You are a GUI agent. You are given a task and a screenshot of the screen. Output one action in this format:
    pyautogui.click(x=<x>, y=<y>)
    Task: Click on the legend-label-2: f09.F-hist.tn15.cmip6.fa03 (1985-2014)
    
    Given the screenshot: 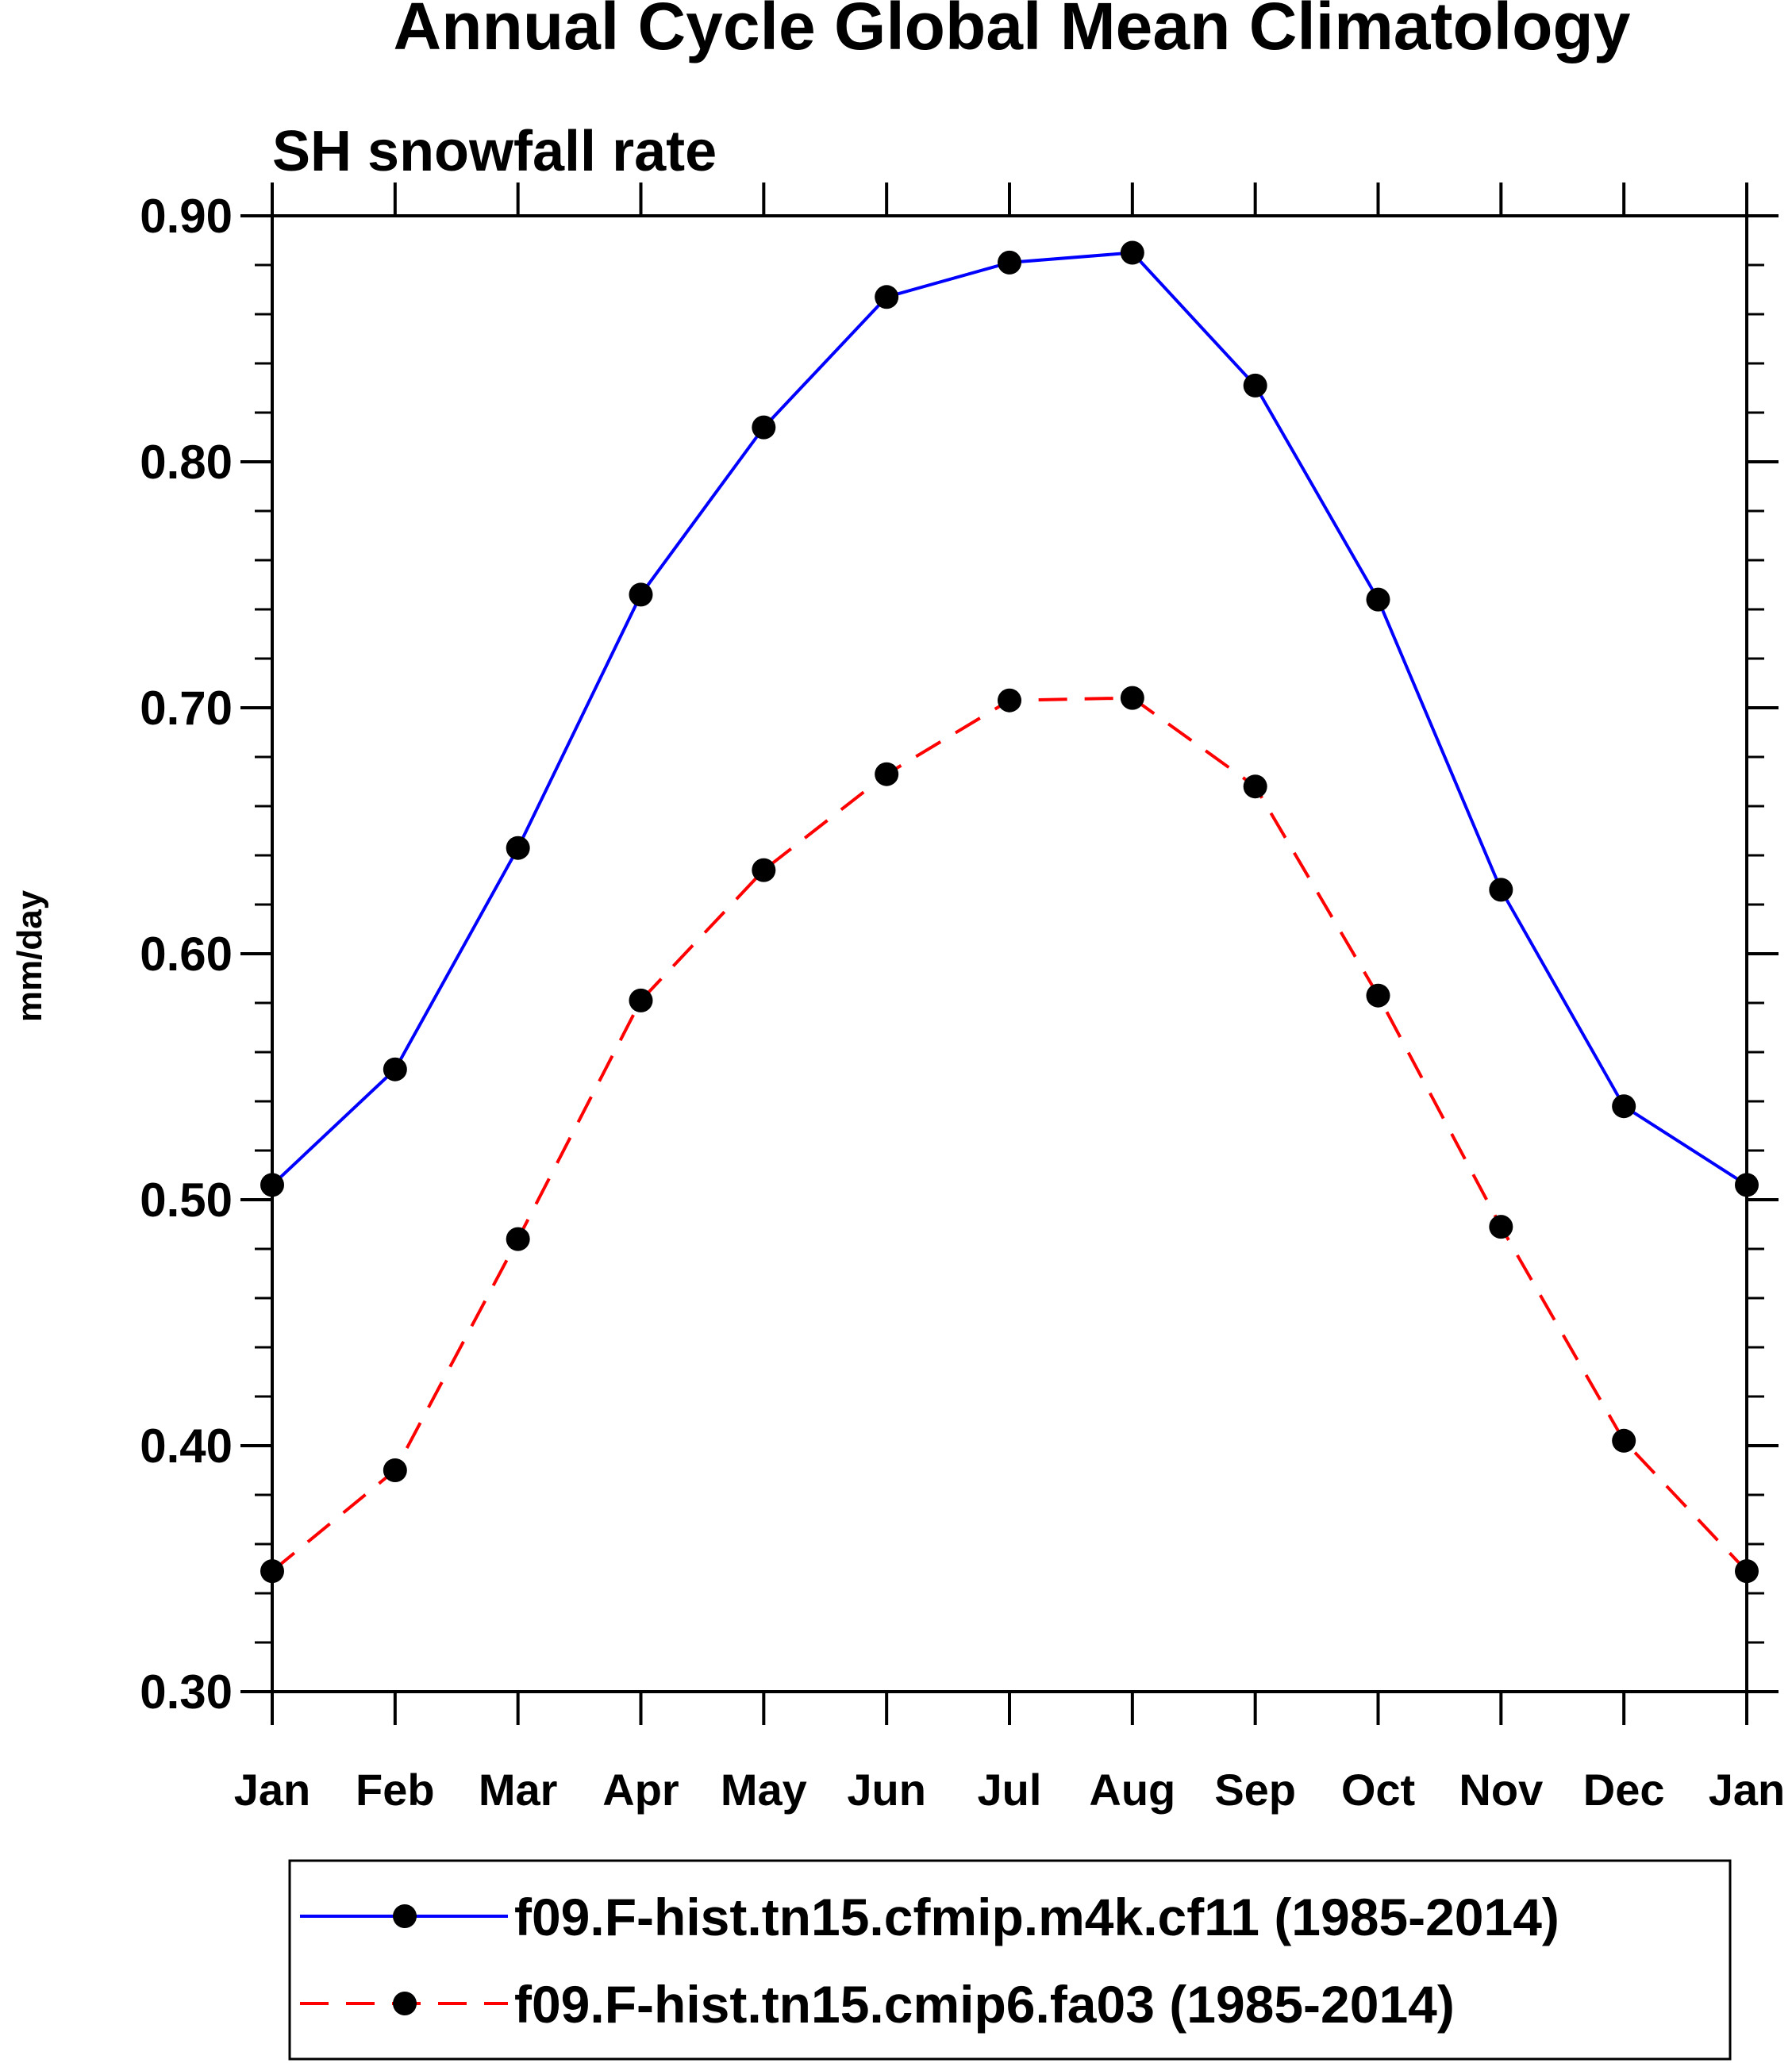 What is the action you would take?
    pyautogui.click(x=984, y=2004)
    